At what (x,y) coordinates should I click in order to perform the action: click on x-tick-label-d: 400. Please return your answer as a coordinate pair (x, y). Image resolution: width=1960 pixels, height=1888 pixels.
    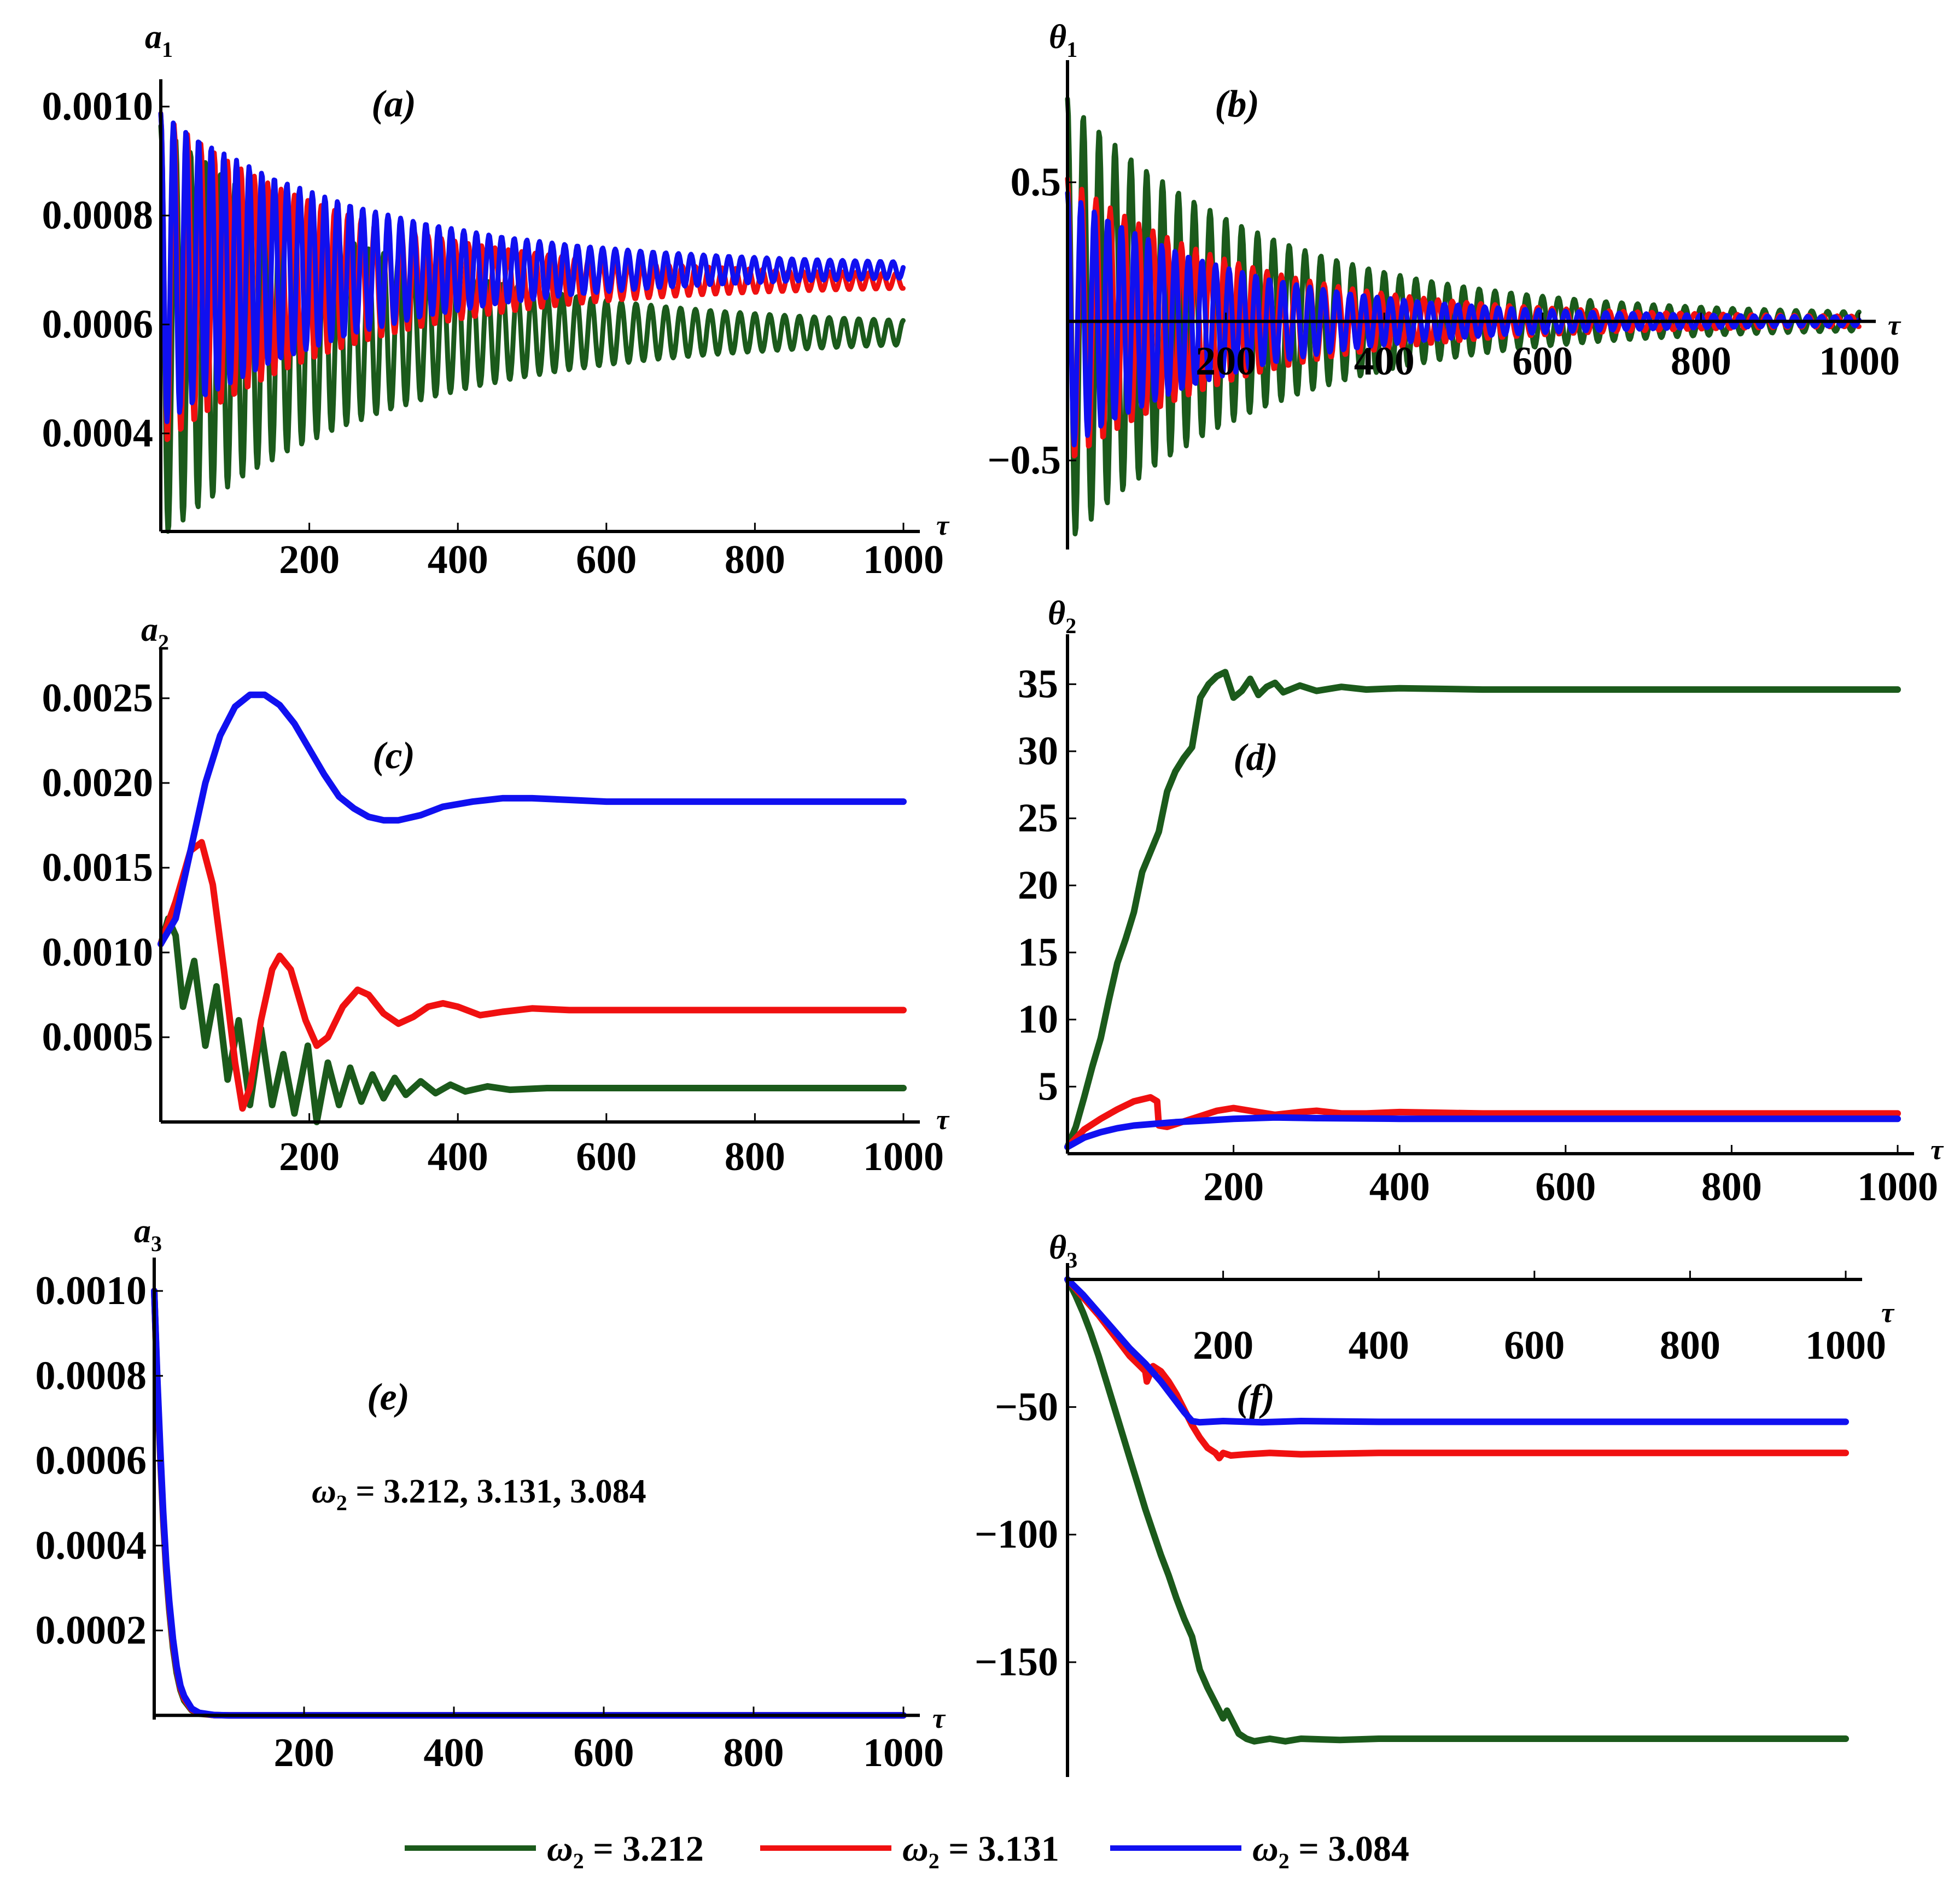
    Looking at the image, I should click on (1399, 1187).